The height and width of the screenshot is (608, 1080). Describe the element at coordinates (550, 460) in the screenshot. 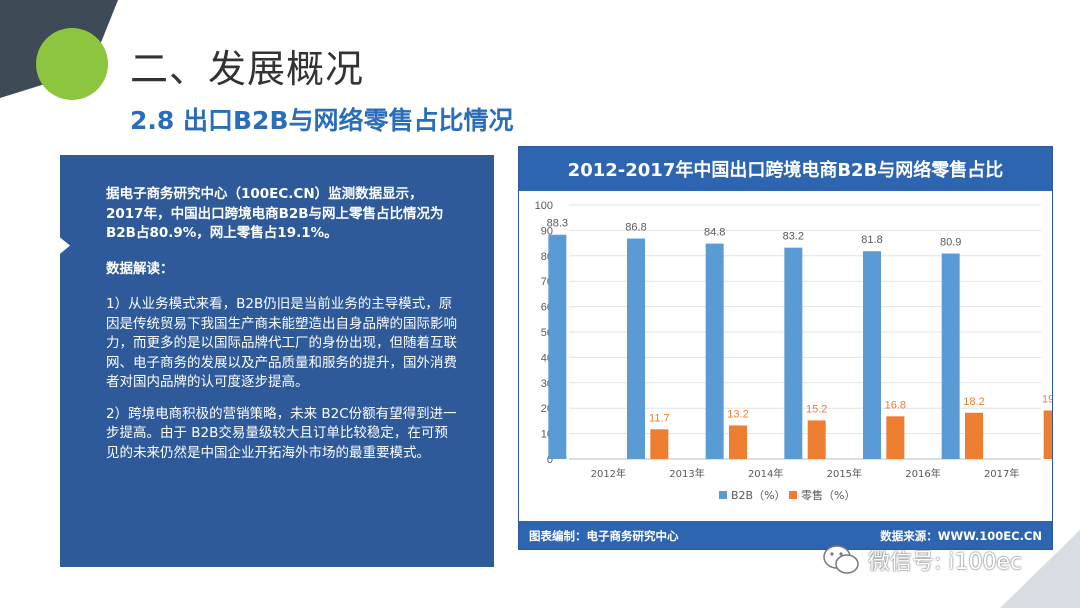

I see `y-tick-label: 0` at that location.